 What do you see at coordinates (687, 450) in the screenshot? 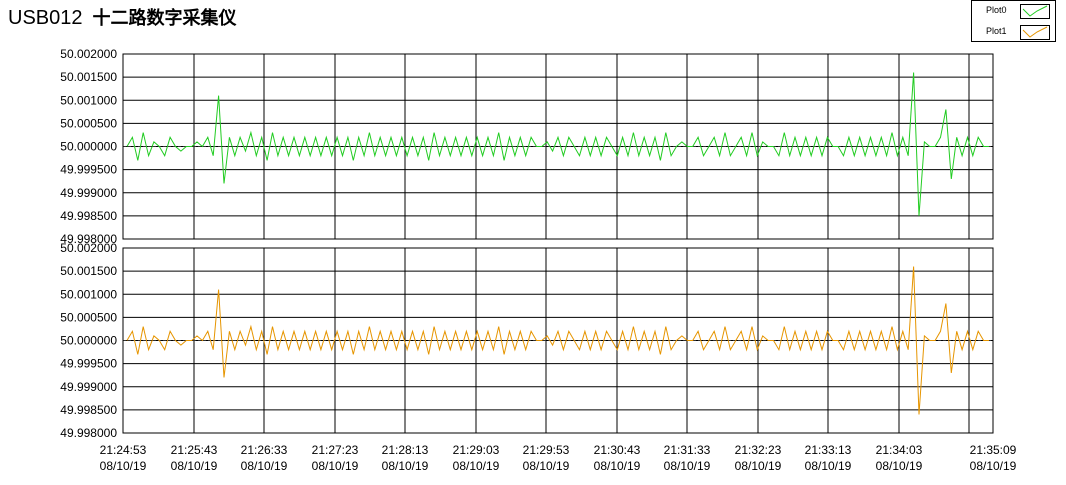
I see `x-tick-time: 21:31:33` at bounding box center [687, 450].